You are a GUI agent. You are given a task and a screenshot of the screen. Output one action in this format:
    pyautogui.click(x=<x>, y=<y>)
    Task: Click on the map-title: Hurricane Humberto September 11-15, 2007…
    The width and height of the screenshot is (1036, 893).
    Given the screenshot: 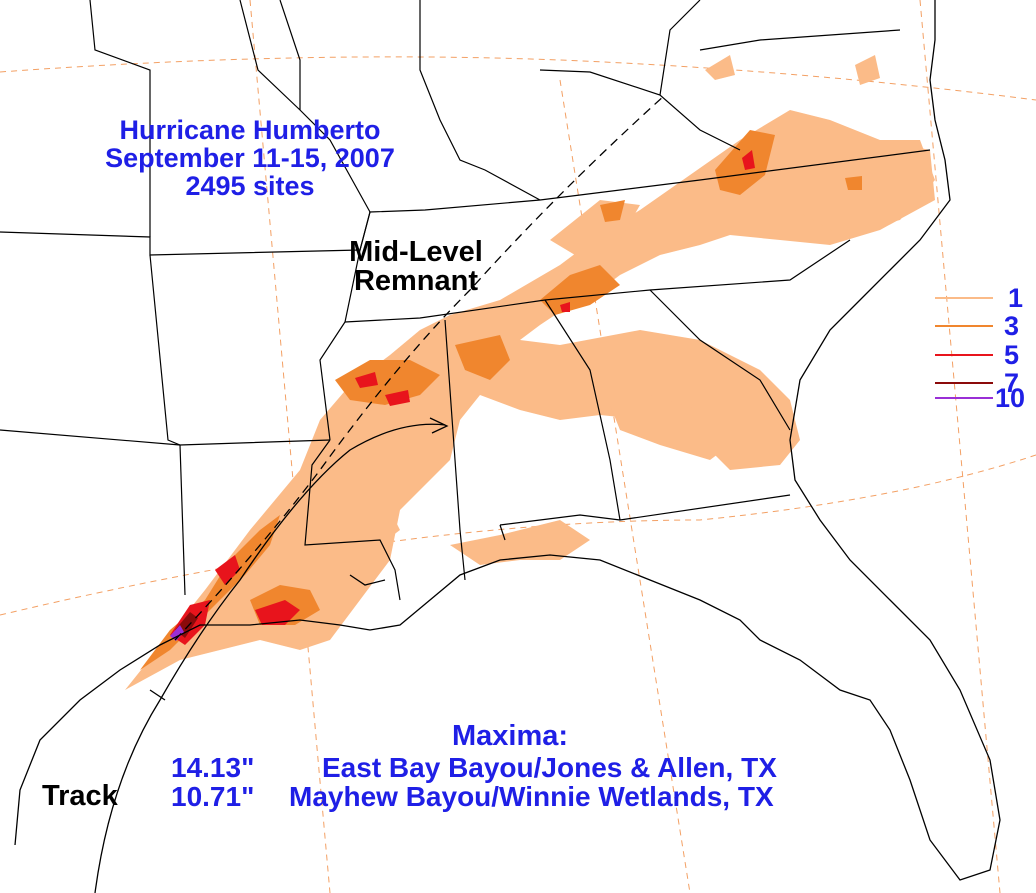 What is the action you would take?
    pyautogui.click(x=250, y=158)
    